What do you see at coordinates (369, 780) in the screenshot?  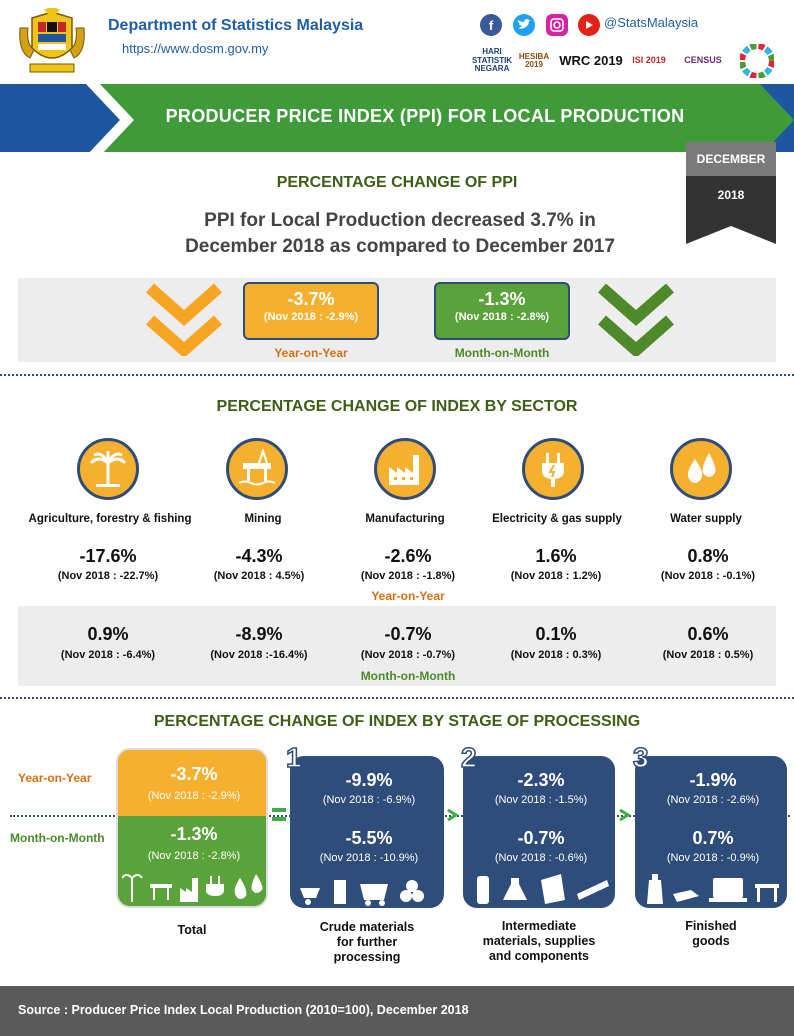 I see `stage-1-yoy-value: -9.9%` at bounding box center [369, 780].